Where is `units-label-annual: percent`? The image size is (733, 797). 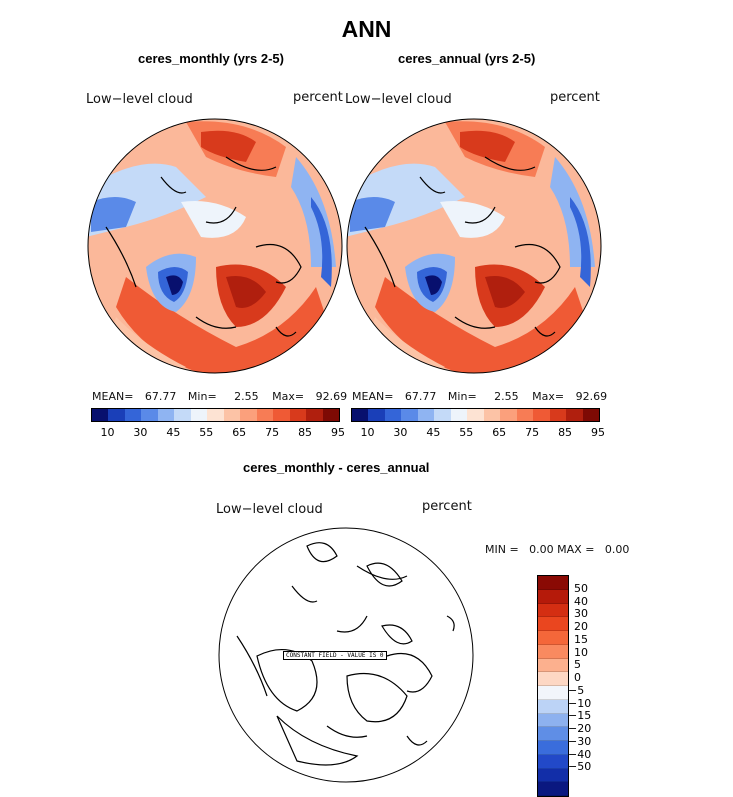
units-label-annual: percent is located at coordinates (575, 97).